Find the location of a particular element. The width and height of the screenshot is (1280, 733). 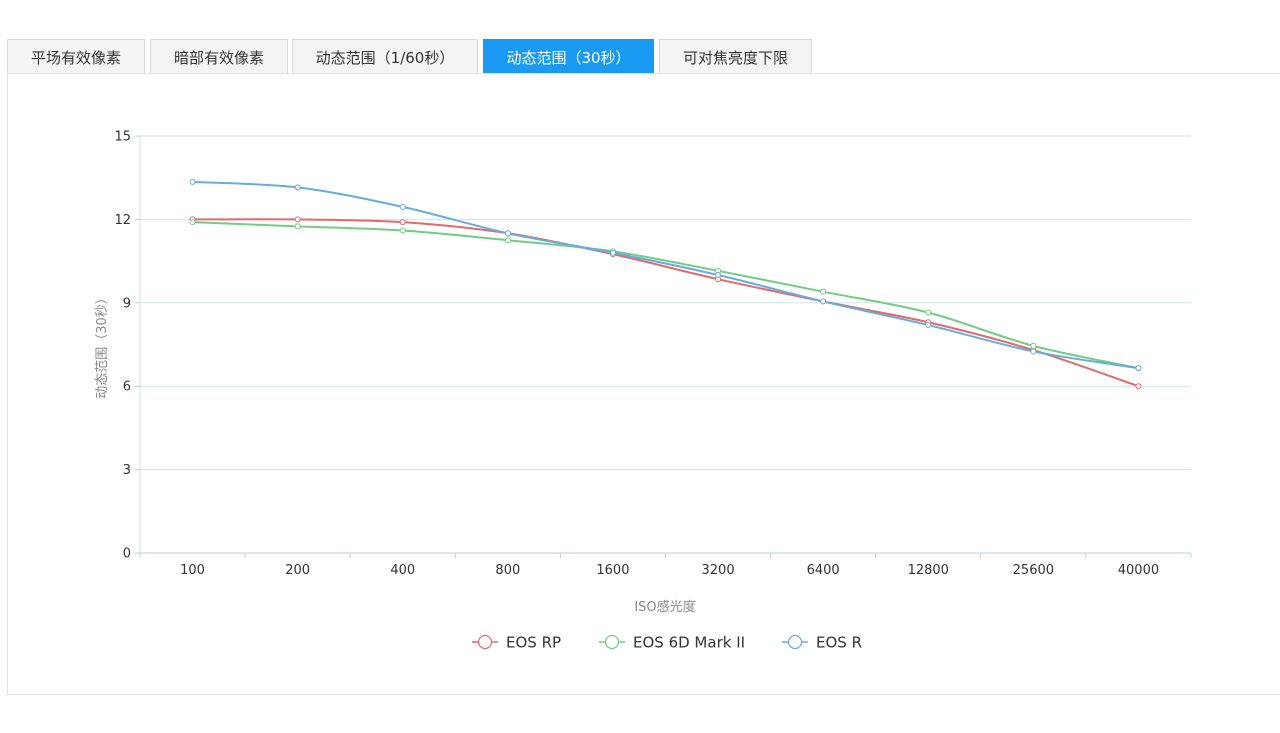

tab-shadow-pixels: 暗部有效像素 is located at coordinates (219, 56).